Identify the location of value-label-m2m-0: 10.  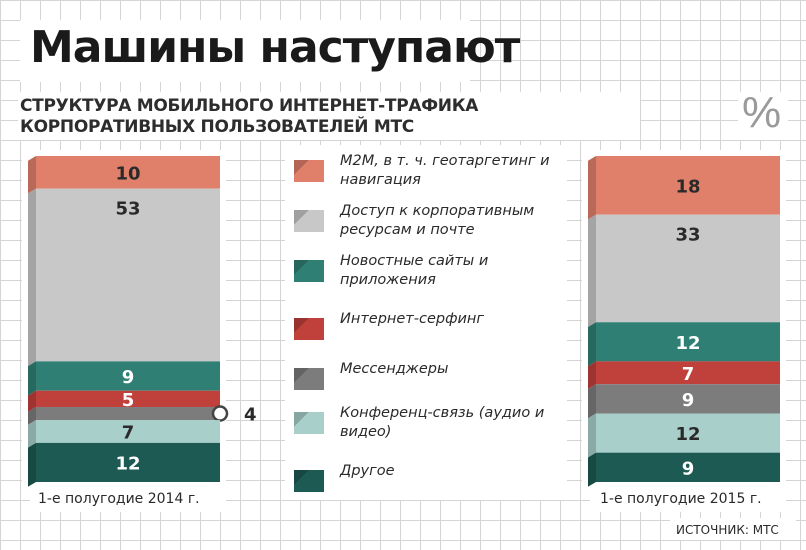
(127, 173).